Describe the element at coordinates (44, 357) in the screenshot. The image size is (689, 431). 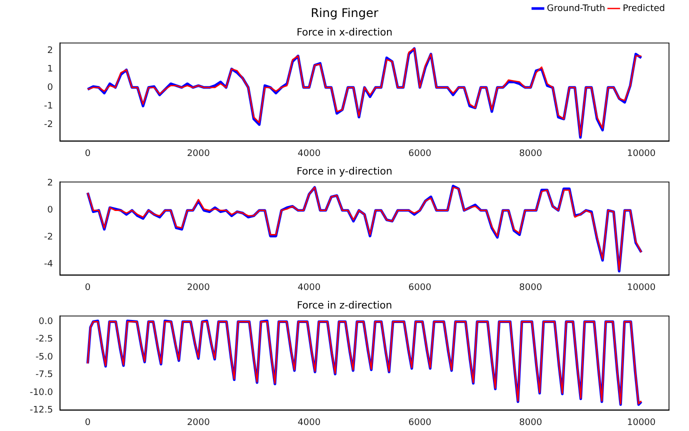
I see `y-tick-label: -5.0` at that location.